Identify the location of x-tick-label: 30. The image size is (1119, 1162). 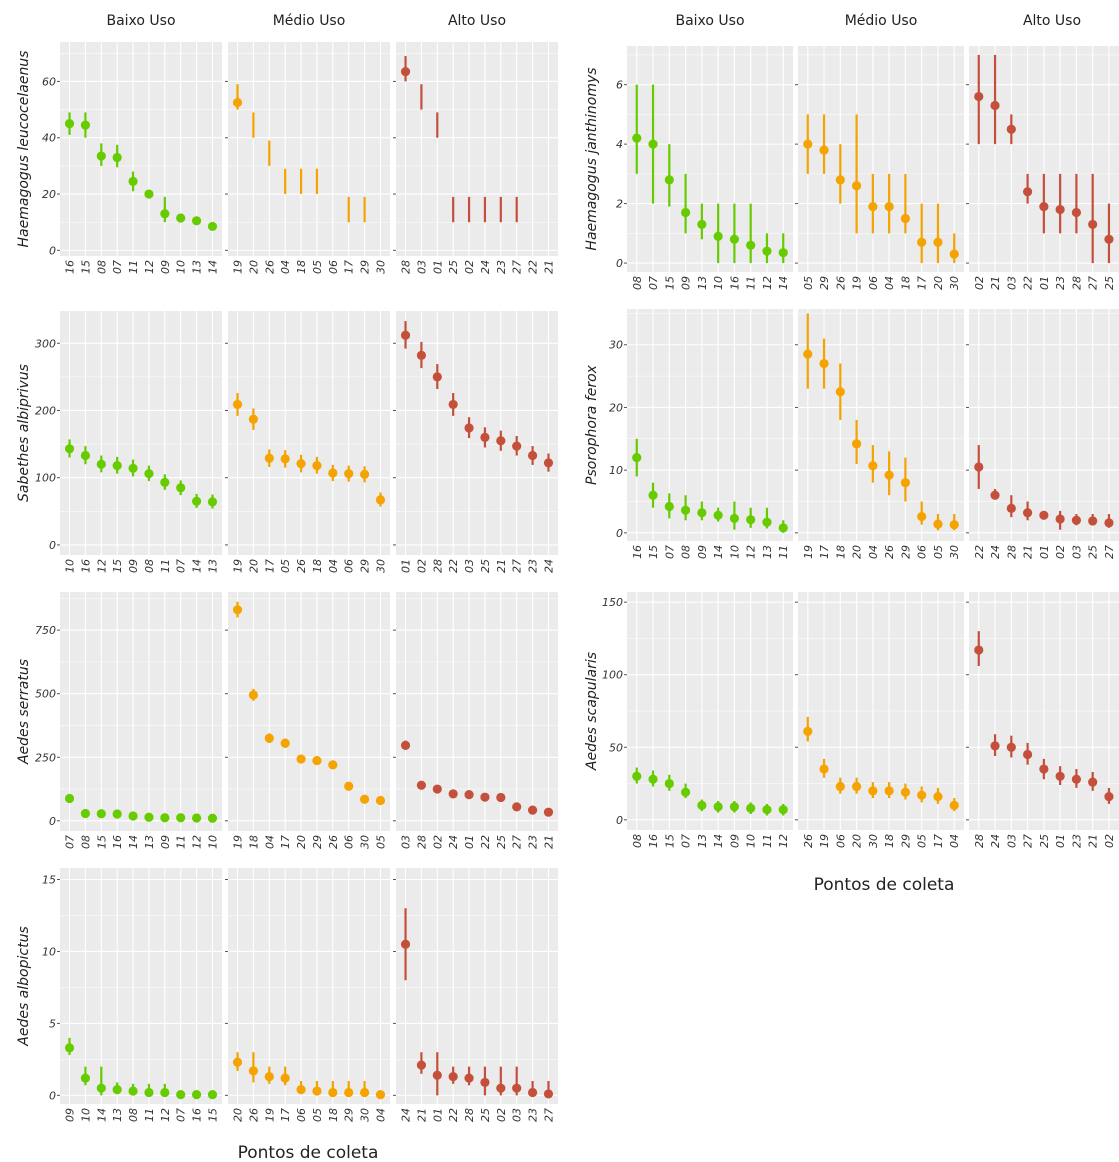
(954, 283).